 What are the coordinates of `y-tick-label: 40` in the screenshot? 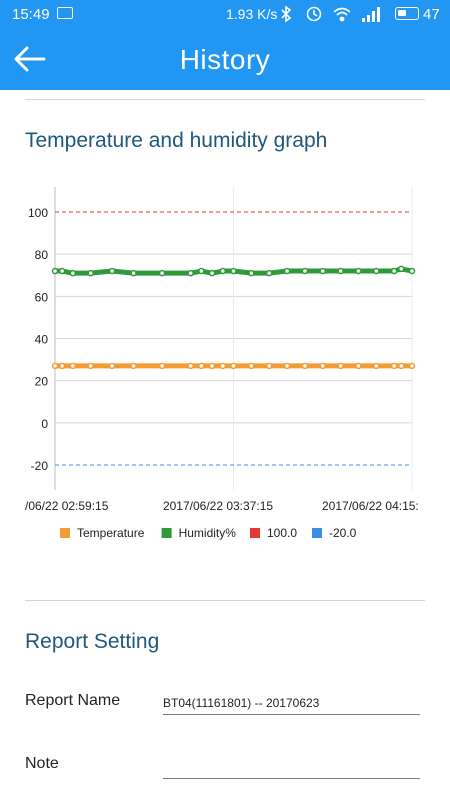 It's located at (42, 340).